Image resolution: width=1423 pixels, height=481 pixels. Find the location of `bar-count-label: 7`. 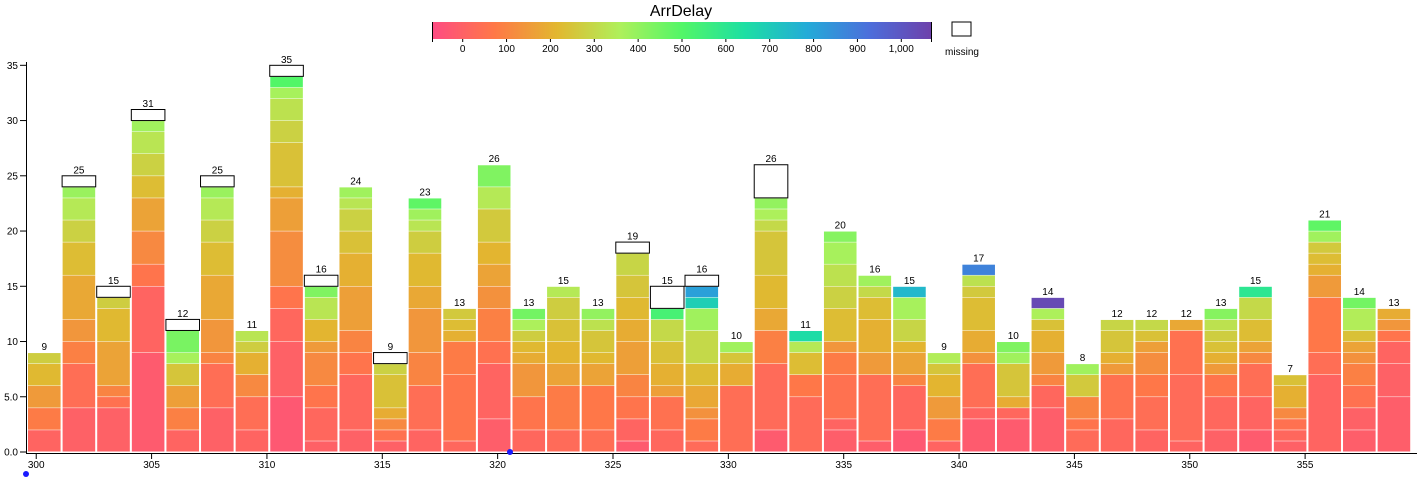

bar-count-label: 7 is located at coordinates (1290, 369).